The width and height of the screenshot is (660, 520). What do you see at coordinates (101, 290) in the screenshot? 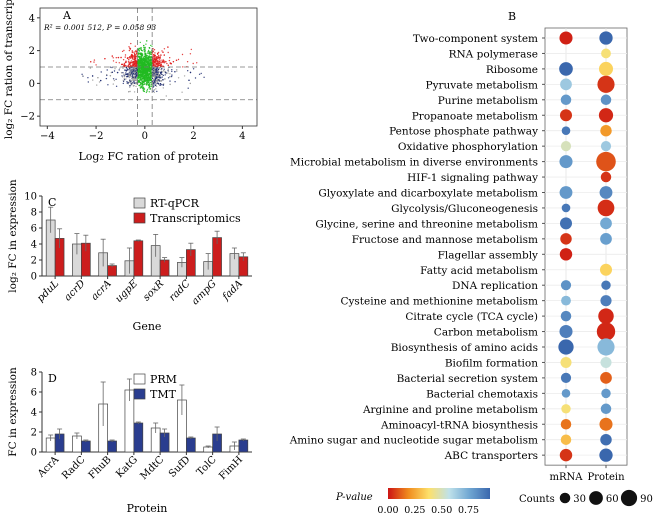
I see `x-tick-label: acrA` at bounding box center [101, 290].